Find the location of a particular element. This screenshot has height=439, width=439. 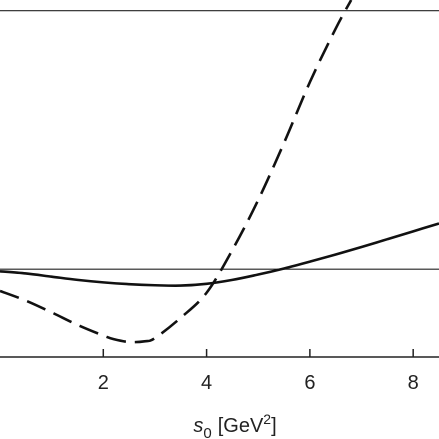

x-tick-label-2: 2 is located at coordinates (103, 383).